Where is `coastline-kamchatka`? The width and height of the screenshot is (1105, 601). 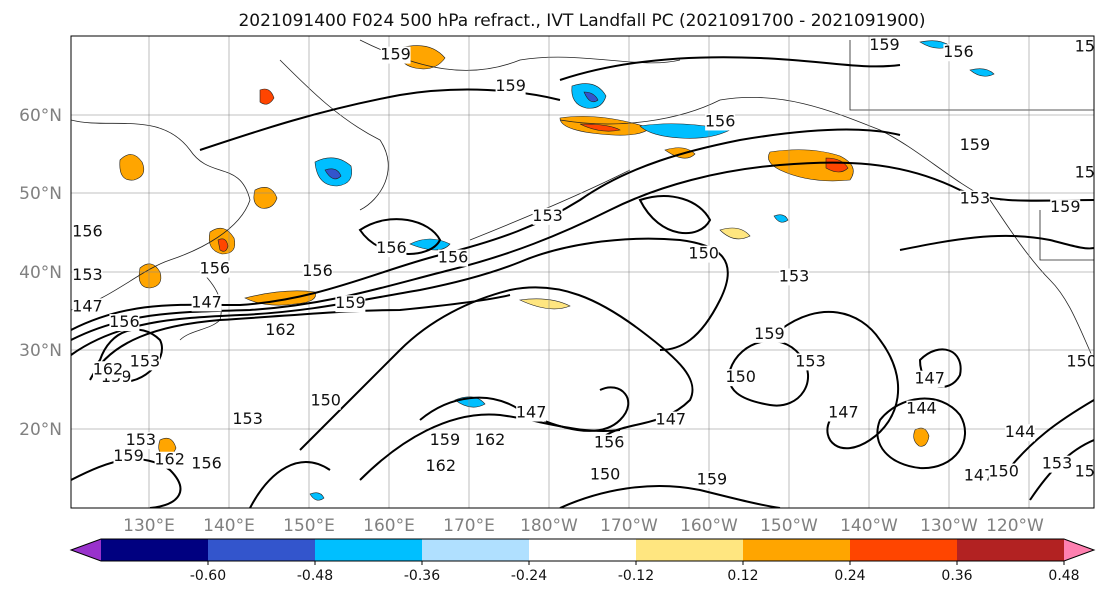 coastline-kamchatka is located at coordinates (334, 135).